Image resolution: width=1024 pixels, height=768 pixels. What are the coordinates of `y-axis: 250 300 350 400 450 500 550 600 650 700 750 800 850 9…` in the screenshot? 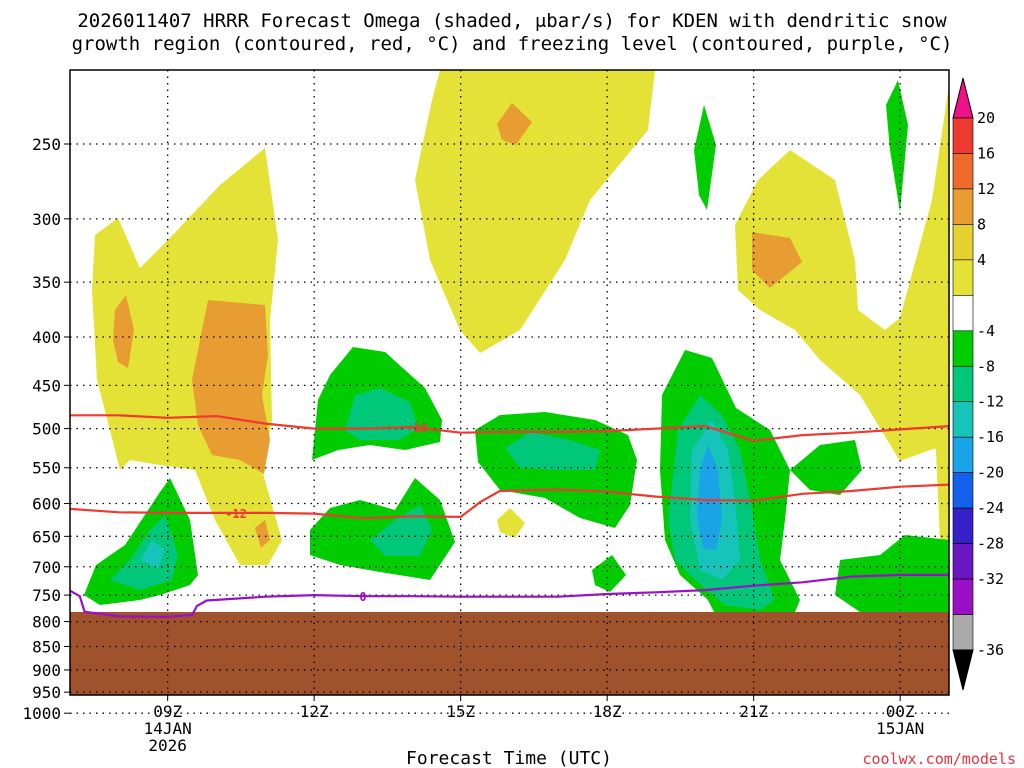 It's located at (46, 429).